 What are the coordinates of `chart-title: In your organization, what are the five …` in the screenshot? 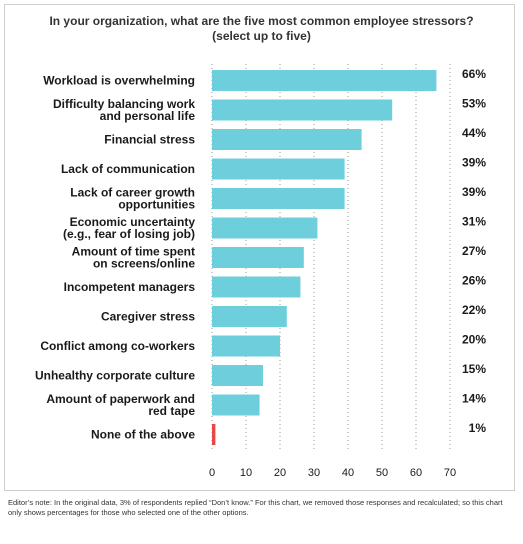 It's located at (261, 21).